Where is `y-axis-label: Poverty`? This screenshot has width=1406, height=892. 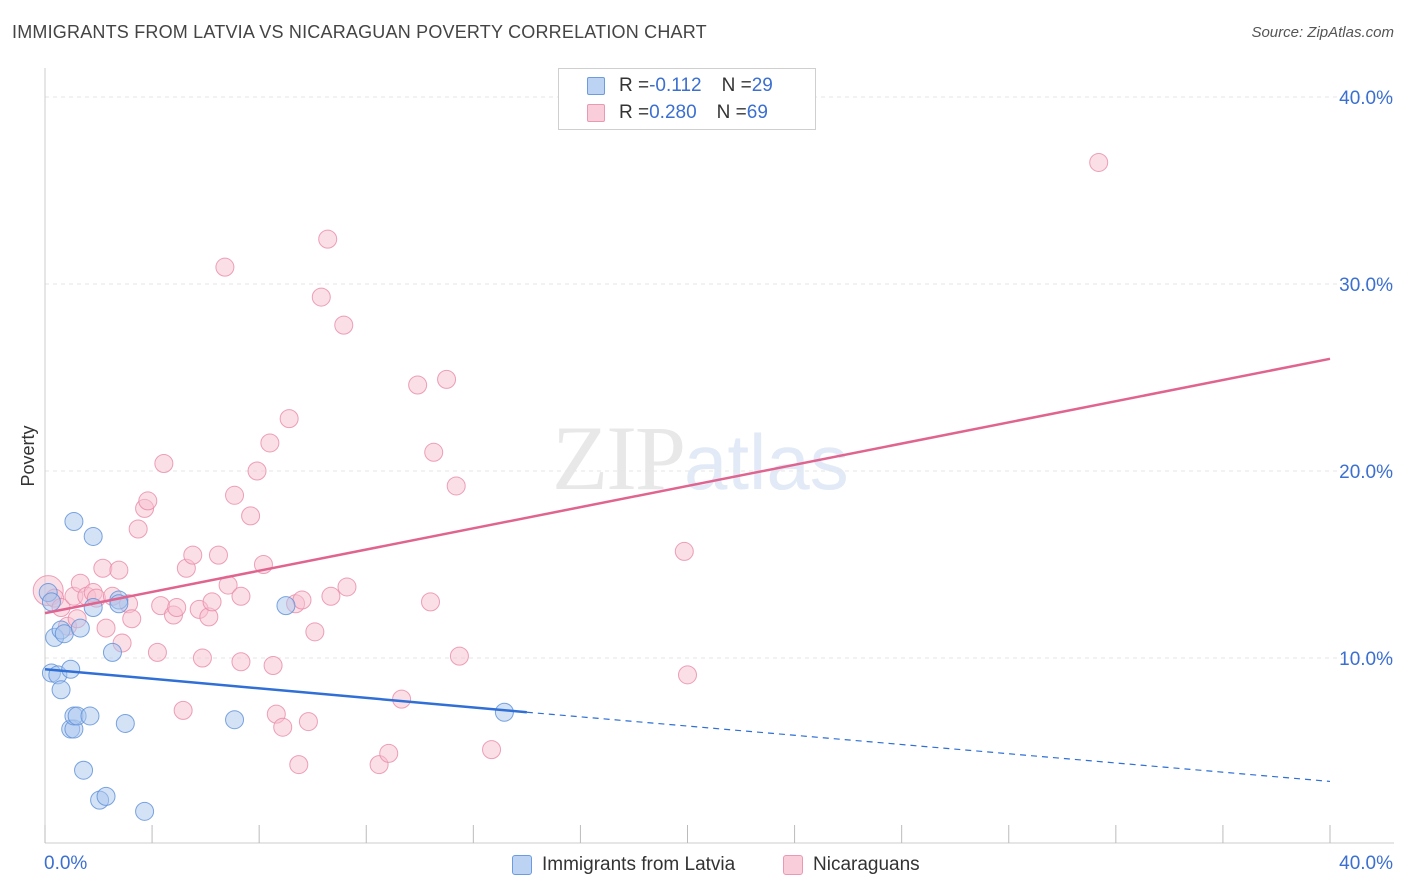 y-axis-label: Poverty is located at coordinates (28, 455).